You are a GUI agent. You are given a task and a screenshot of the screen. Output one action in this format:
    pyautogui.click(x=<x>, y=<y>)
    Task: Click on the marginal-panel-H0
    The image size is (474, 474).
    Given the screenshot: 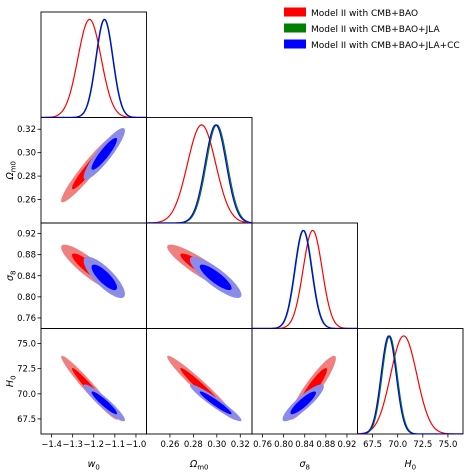 What is the action you would take?
    pyautogui.click(x=410, y=384)
    